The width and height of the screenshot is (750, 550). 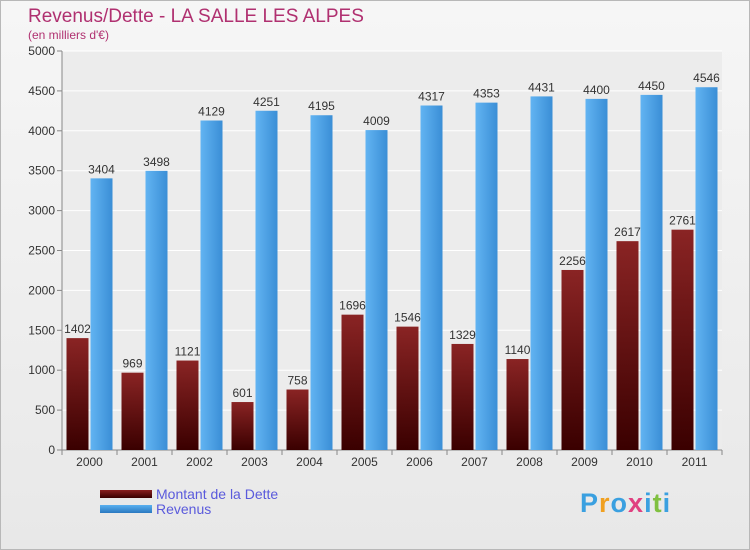 What do you see at coordinates (636, 503) in the screenshot?
I see `logo-letter: x` at bounding box center [636, 503].